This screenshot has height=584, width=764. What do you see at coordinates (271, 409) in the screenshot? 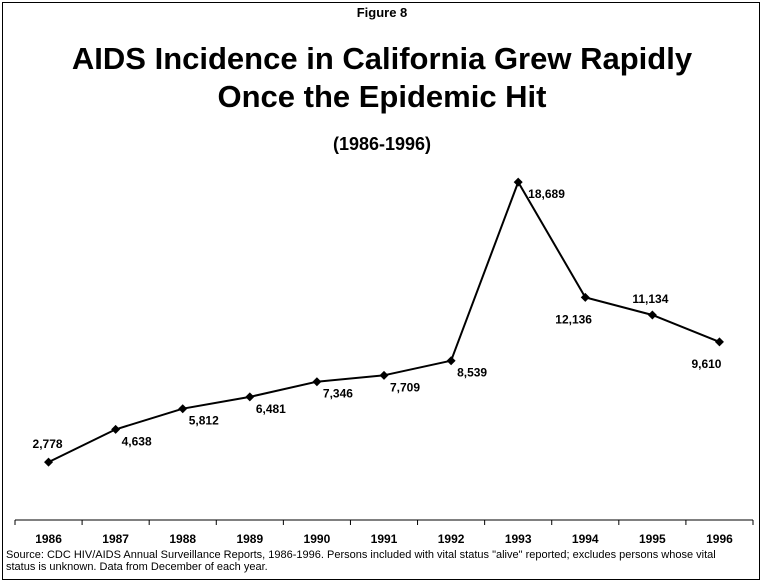
I see `data-label: 6,481` at bounding box center [271, 409].